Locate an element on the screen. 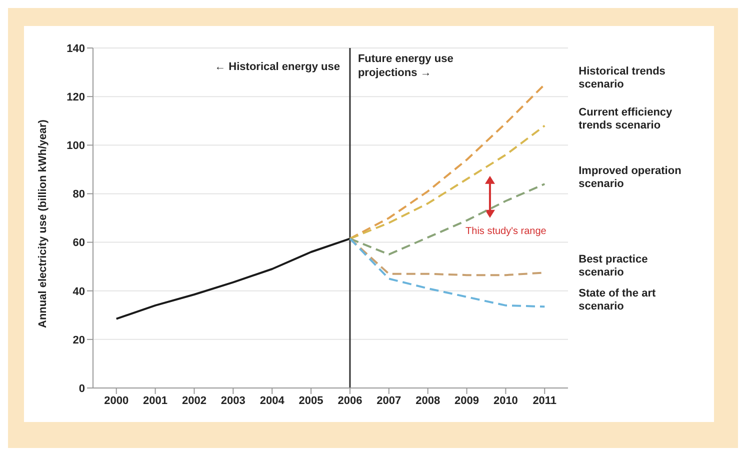  x-tick-label: 2006 is located at coordinates (350, 400).